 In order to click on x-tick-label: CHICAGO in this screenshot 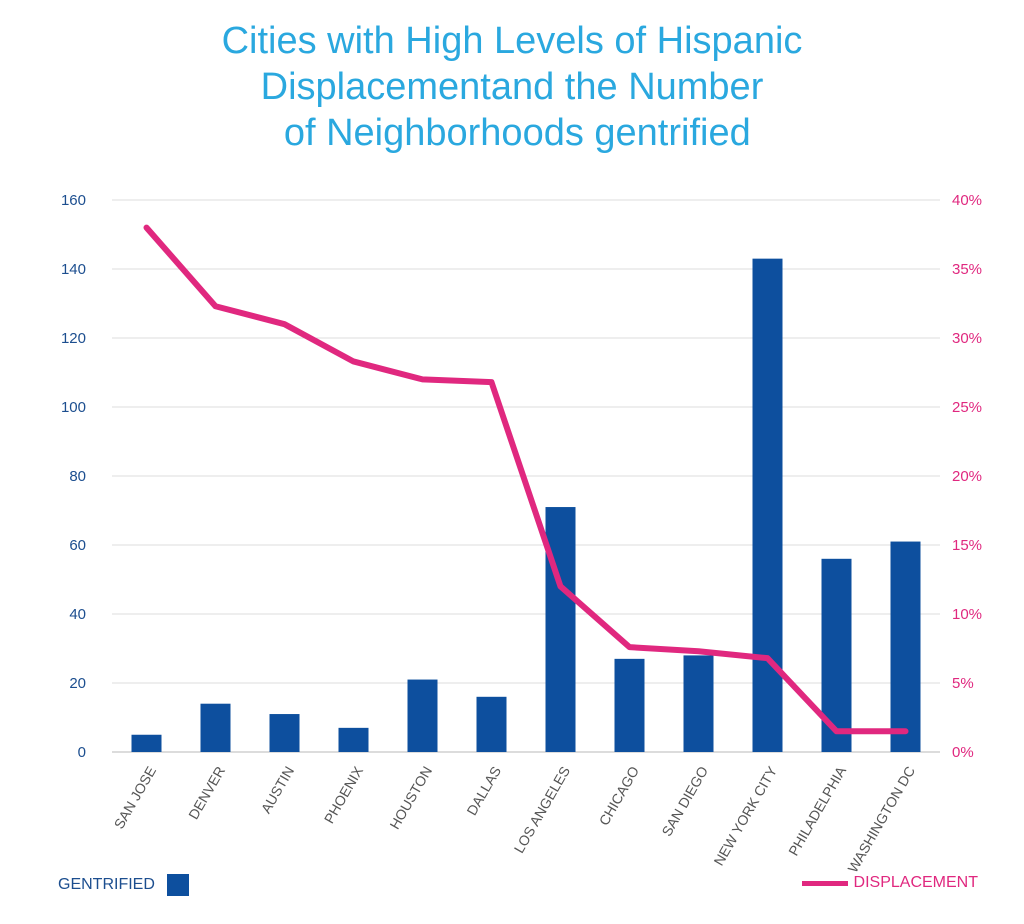, I will do `click(619, 795)`.